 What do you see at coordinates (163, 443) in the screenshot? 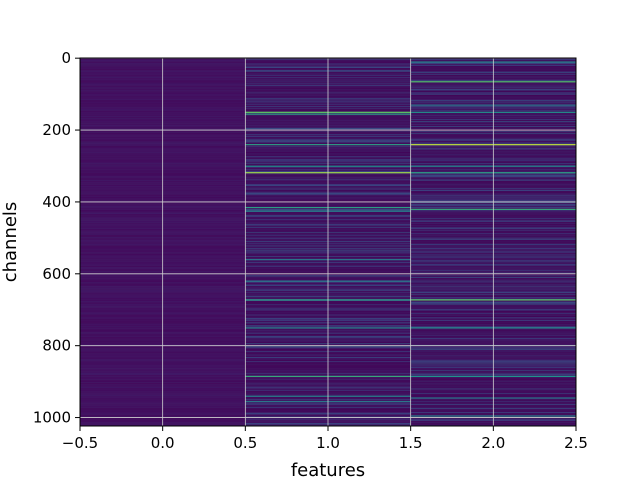
I see `x-tick-label: 0.0` at bounding box center [163, 443].